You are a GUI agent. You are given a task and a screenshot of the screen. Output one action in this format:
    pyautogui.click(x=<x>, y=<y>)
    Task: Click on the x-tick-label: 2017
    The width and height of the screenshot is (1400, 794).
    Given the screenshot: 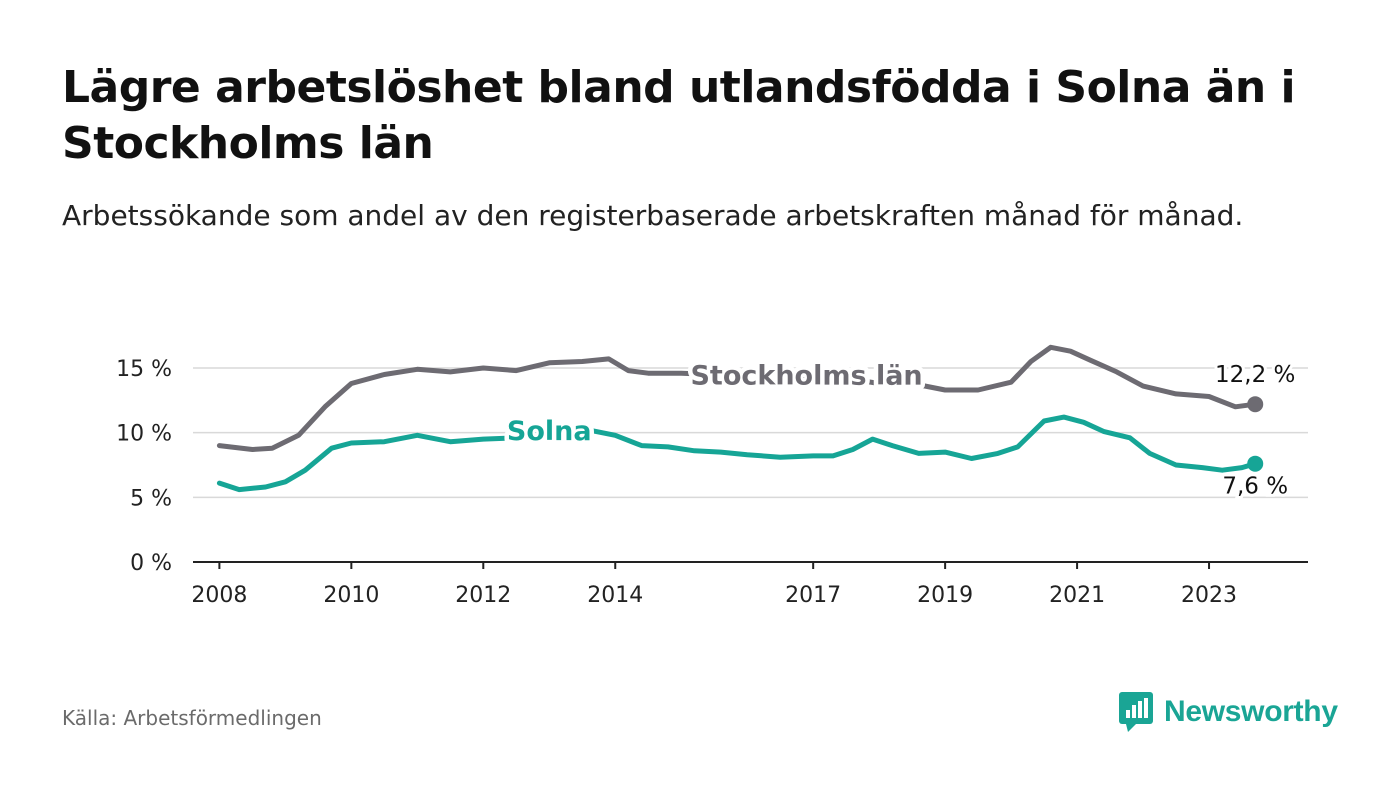 What is the action you would take?
    pyautogui.click(x=813, y=595)
    